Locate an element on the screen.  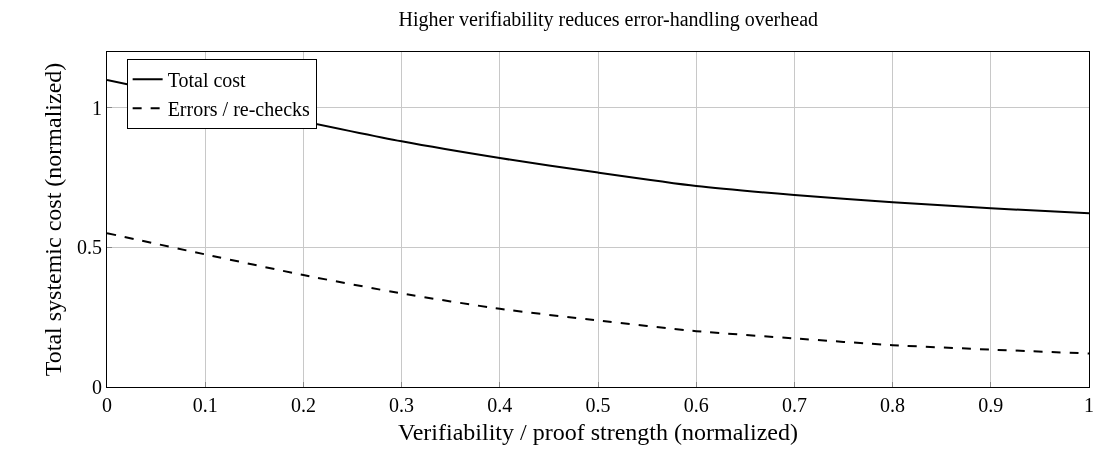
x-tick-label: 0.6 is located at coordinates (696, 405).